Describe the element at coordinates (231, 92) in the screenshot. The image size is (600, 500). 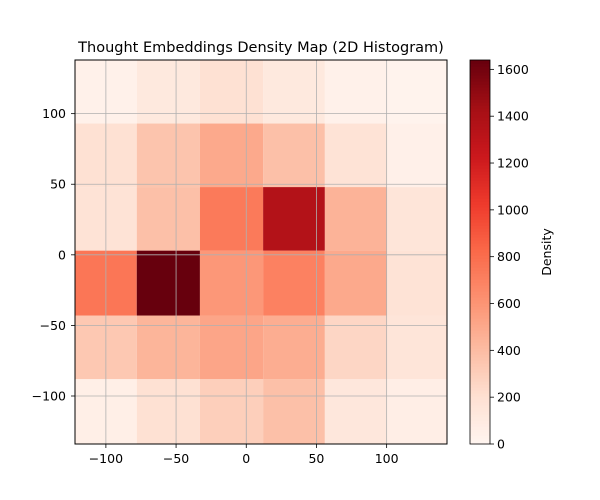
I see `heatmap-cell-r5-c2` at that location.